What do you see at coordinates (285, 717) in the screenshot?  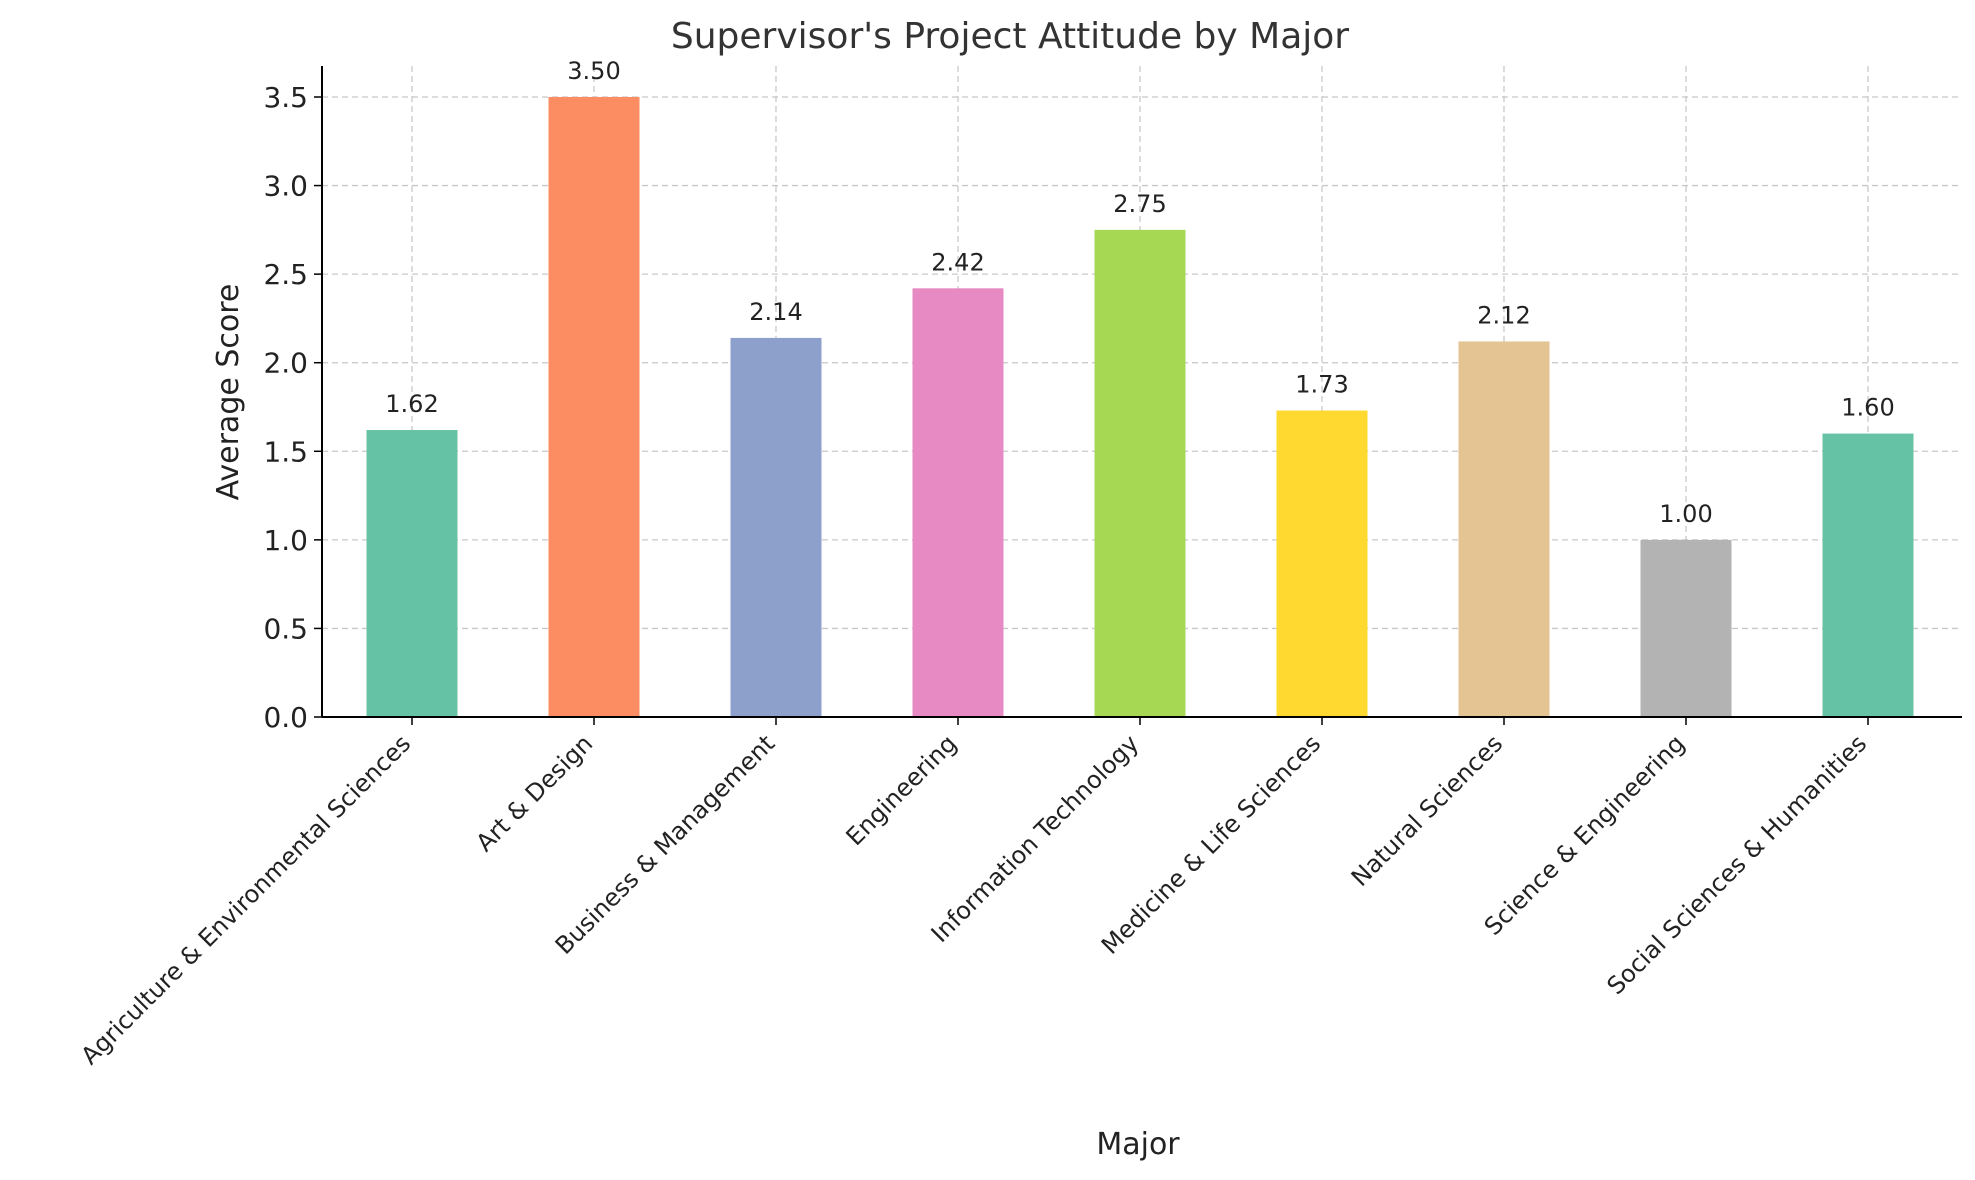 I see `y-tick-label: 0.0` at bounding box center [285, 717].